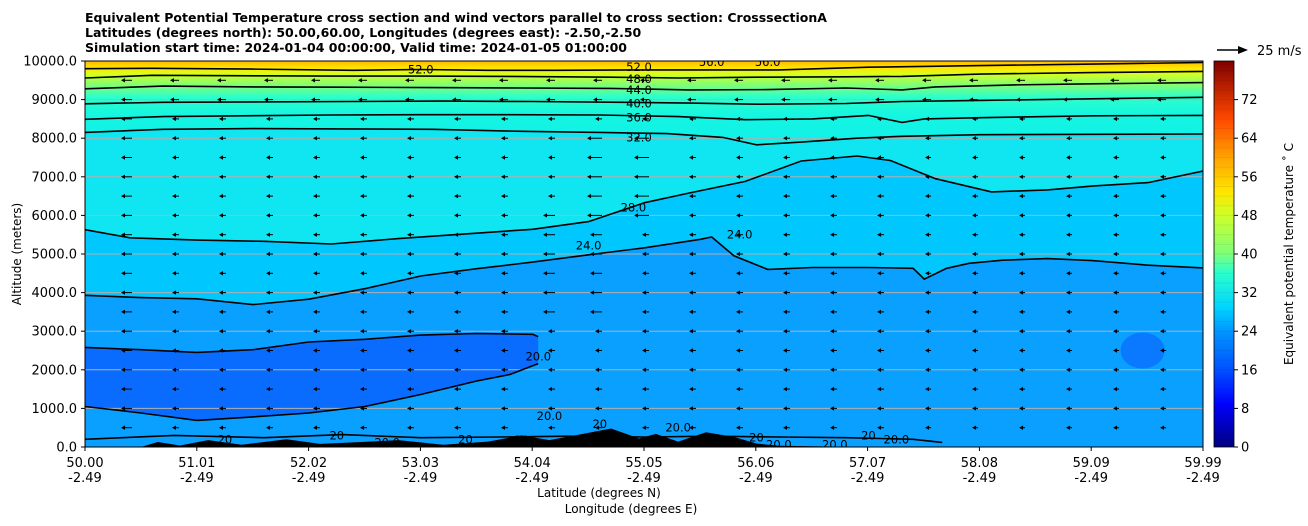 Image resolution: width=1308 pixels, height=526 pixels. I want to click on x-tick-label-lat: 50.00, so click(84, 463).